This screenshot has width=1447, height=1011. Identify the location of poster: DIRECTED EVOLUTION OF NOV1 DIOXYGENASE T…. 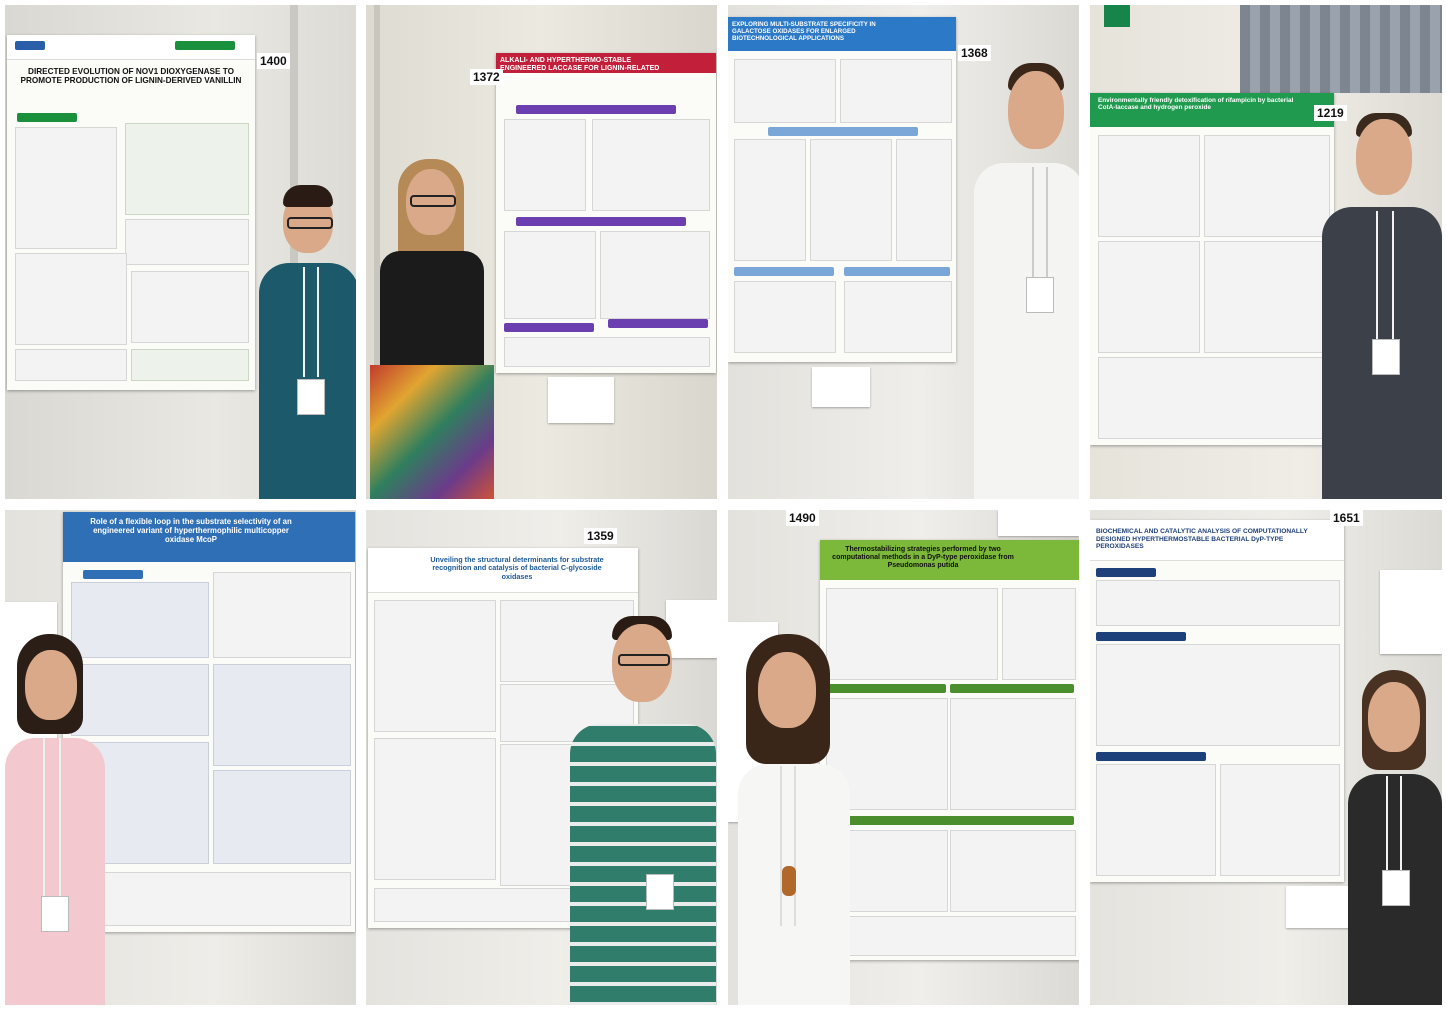
(131, 212).